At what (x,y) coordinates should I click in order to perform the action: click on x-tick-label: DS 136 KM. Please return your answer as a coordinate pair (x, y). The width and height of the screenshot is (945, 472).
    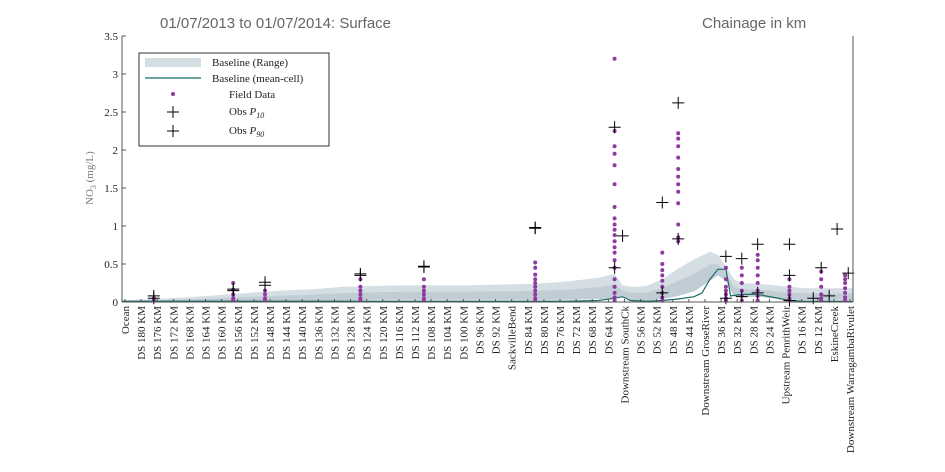
    Looking at the image, I should click on (319, 333).